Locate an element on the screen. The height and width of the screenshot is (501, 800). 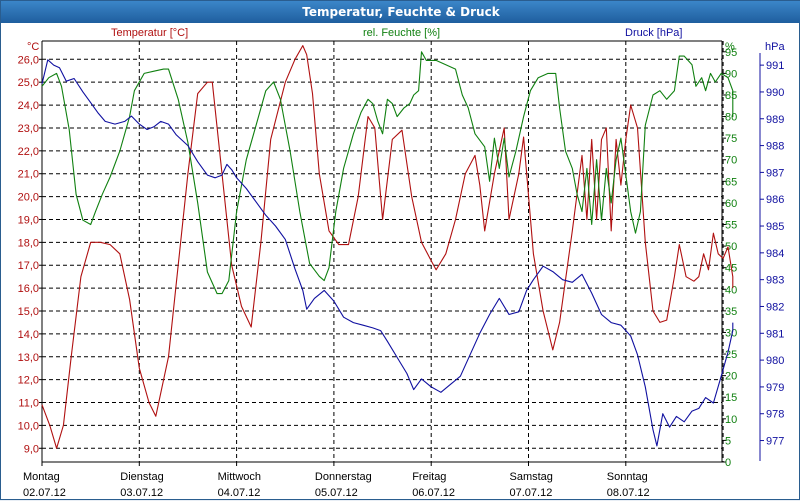
temp-tick-label: 19,0 is located at coordinates (28, 220).